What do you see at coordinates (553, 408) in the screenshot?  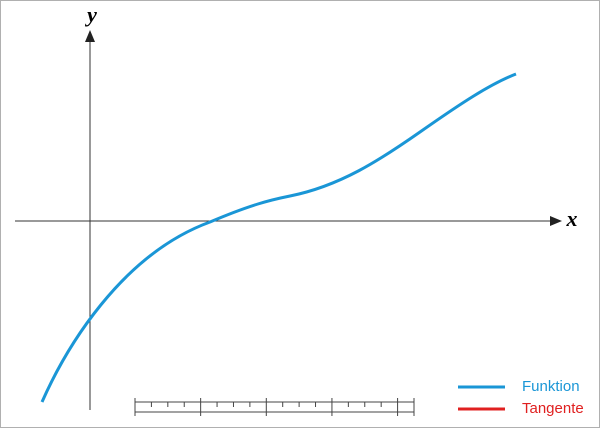 I see `legend-label: Tangente` at bounding box center [553, 408].